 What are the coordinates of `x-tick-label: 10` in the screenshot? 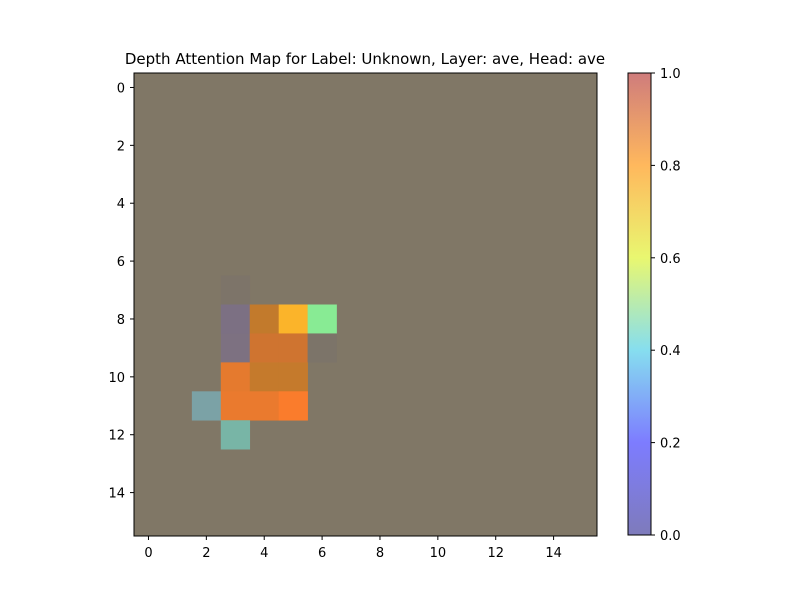 It's located at (438, 553).